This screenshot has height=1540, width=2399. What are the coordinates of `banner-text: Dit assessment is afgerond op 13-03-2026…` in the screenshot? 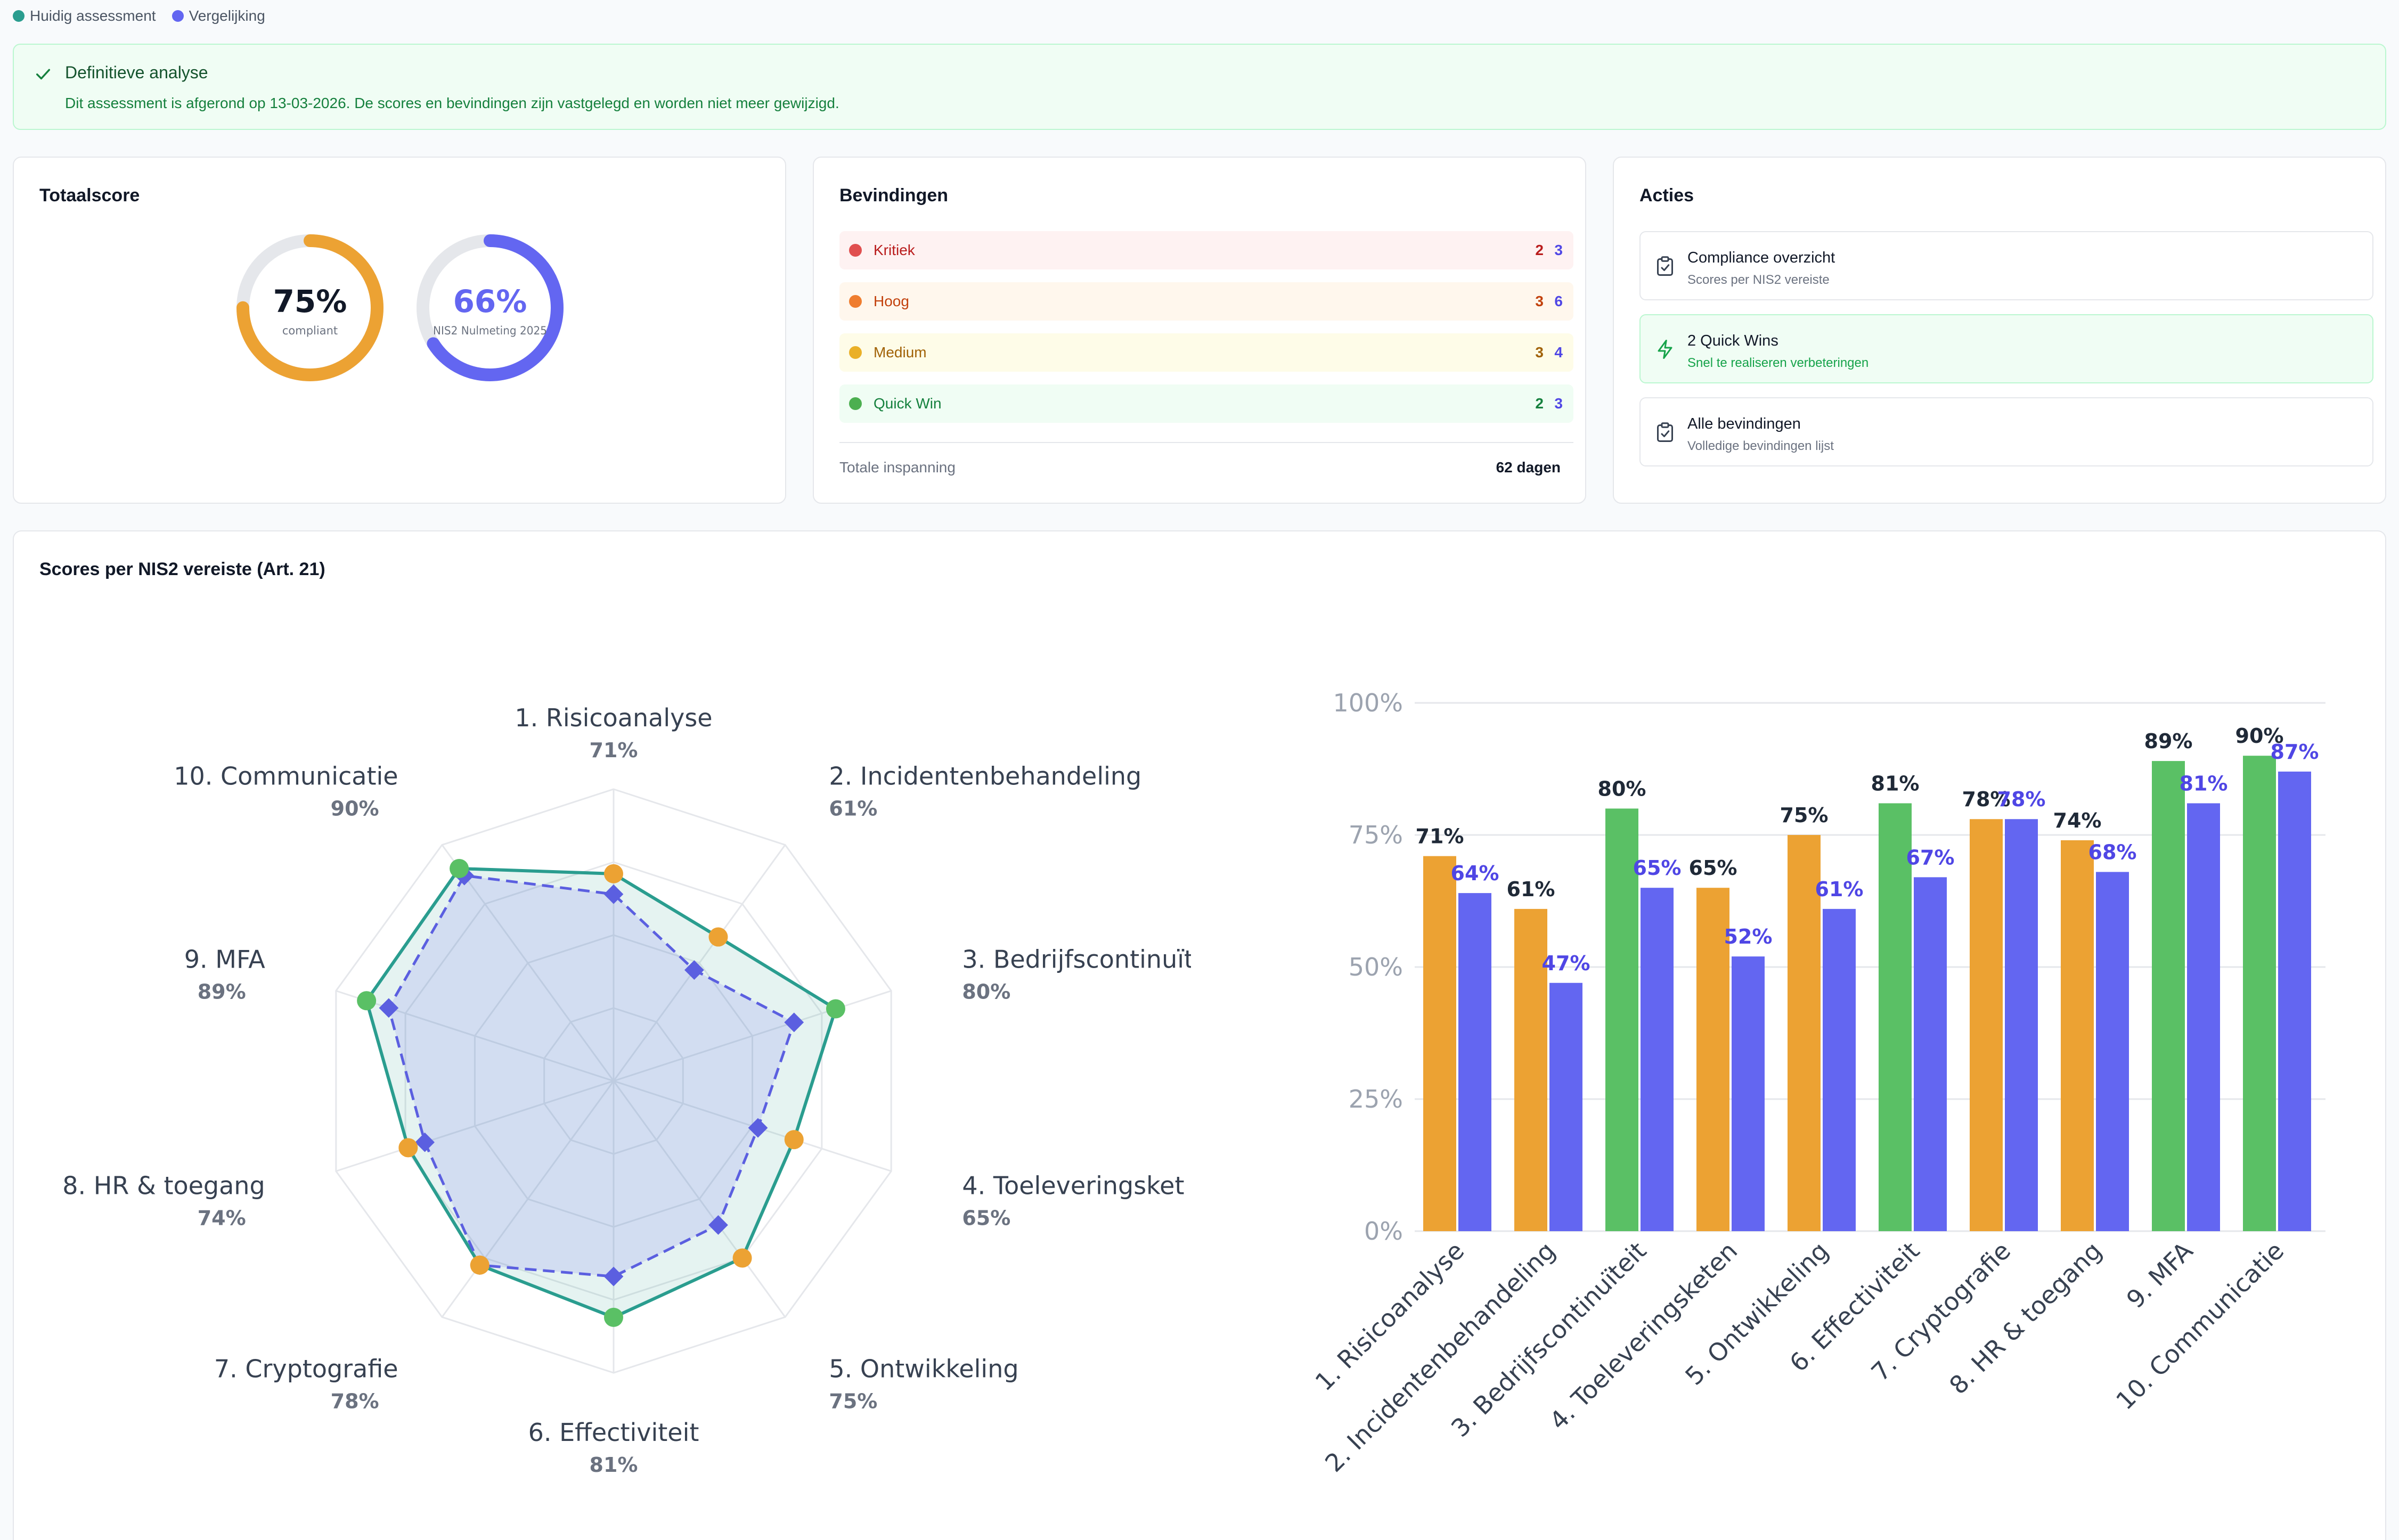 It's located at (452, 103).